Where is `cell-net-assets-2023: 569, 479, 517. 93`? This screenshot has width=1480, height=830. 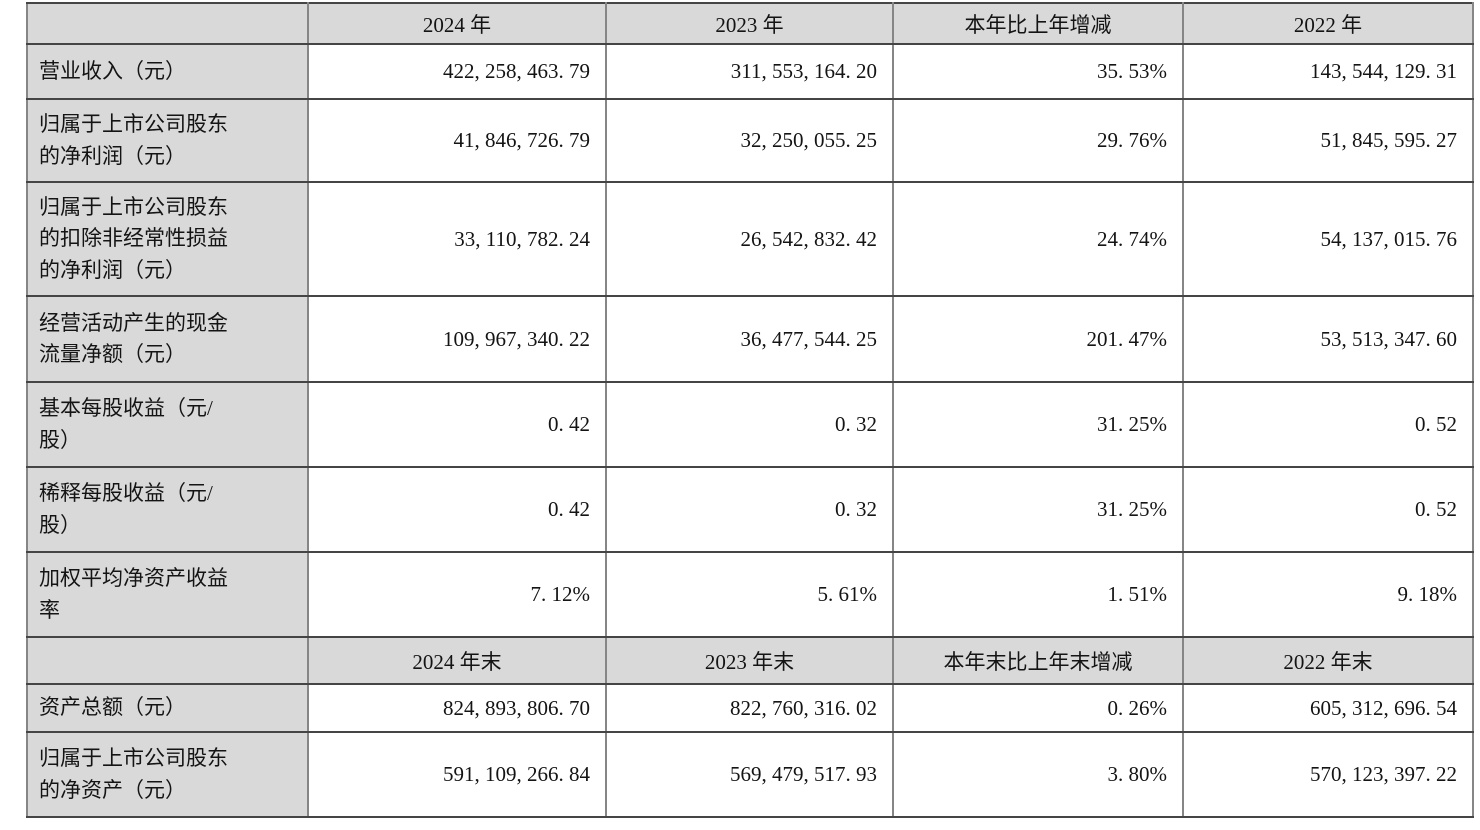
cell-net-assets-2023: 569, 479, 517. 93 is located at coordinates (749, 774).